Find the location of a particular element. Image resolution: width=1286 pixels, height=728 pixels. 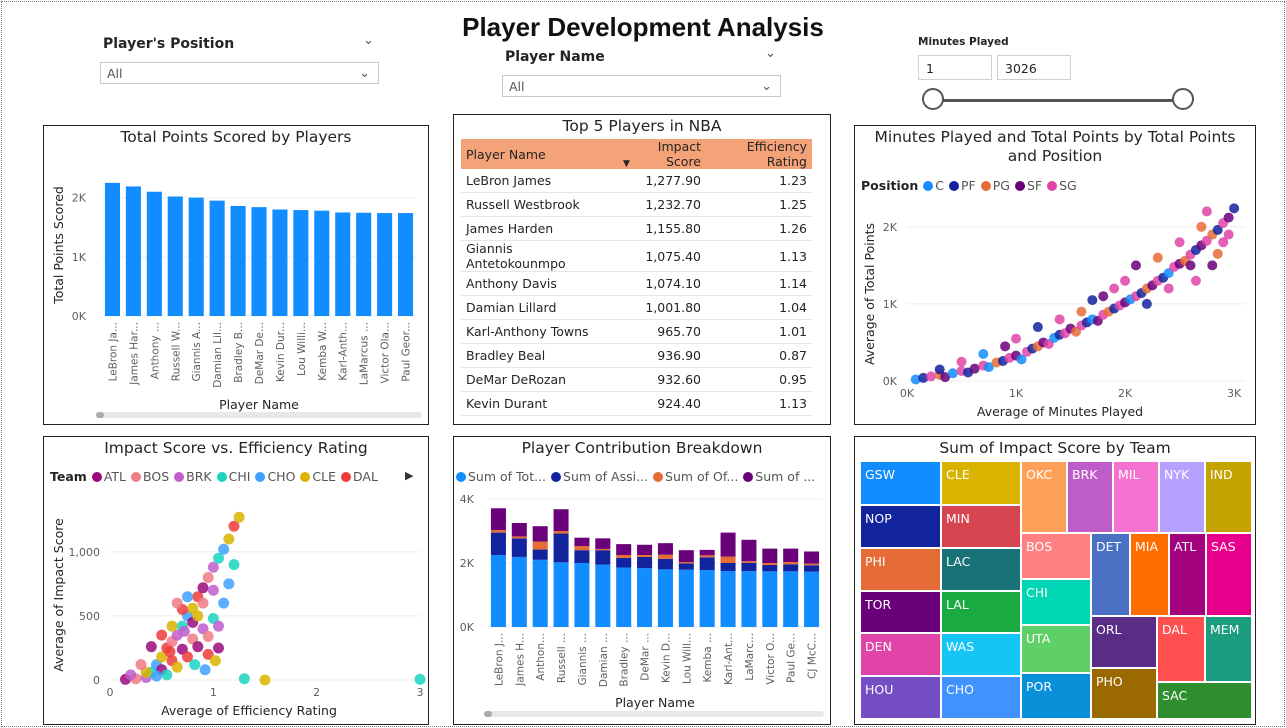

legend-entry: SG is located at coordinates (1068, 185).